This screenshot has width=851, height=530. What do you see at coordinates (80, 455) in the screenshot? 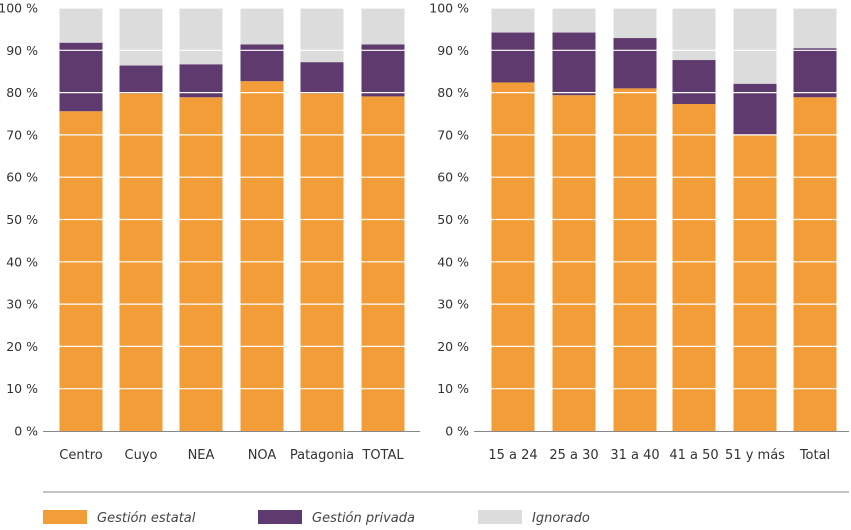
I see `x-category-label: Centro` at bounding box center [80, 455].